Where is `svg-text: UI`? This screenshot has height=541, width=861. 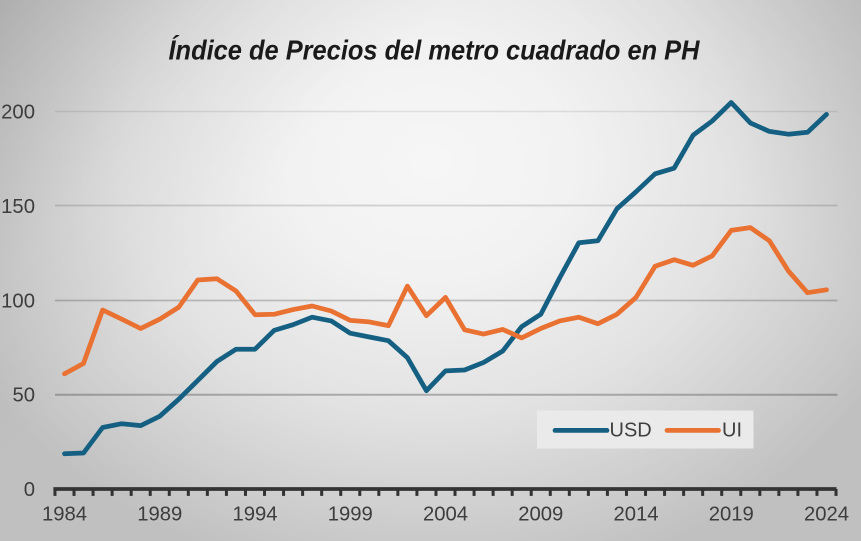
svg-text: UI is located at coordinates (732, 431).